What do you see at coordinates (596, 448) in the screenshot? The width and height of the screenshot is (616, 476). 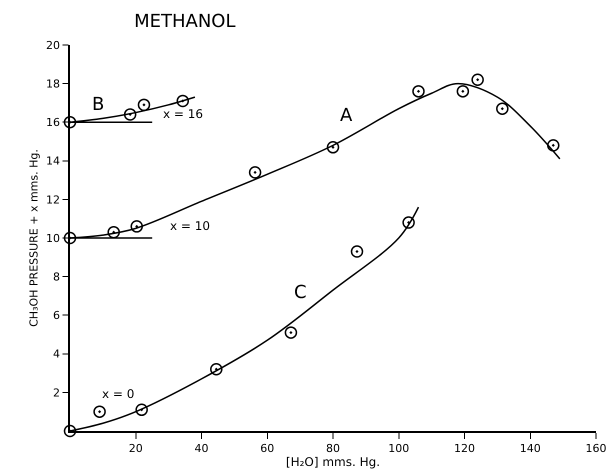 I see `x-tick-label: 160` at bounding box center [596, 448].